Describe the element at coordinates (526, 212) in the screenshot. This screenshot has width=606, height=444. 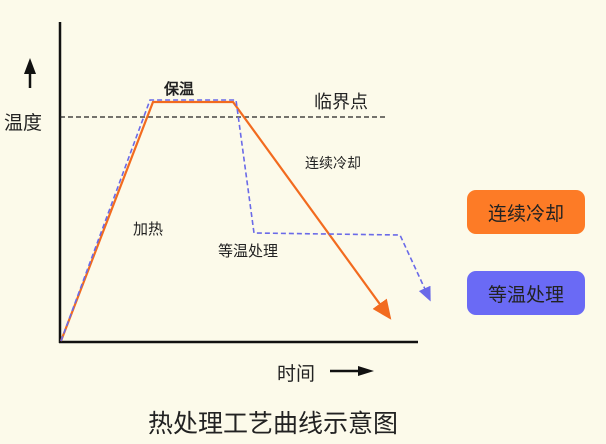
I see `legend-continuous-cooling: 连续冷却` at that location.